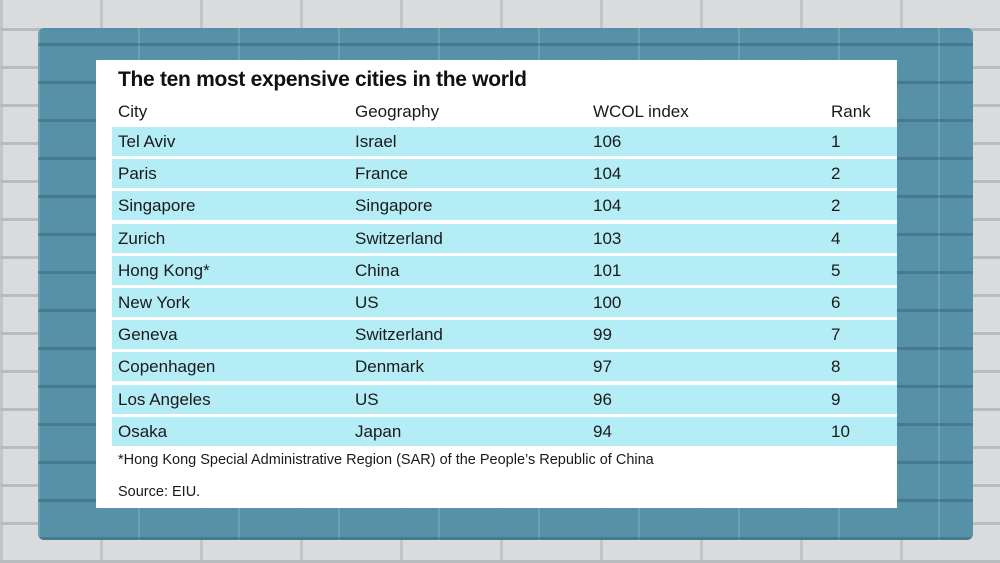 Image resolution: width=1000 pixels, height=563 pixels. Describe the element at coordinates (504, 431) in the screenshot. I see `table-row: Osaka Japan 94 10` at that location.